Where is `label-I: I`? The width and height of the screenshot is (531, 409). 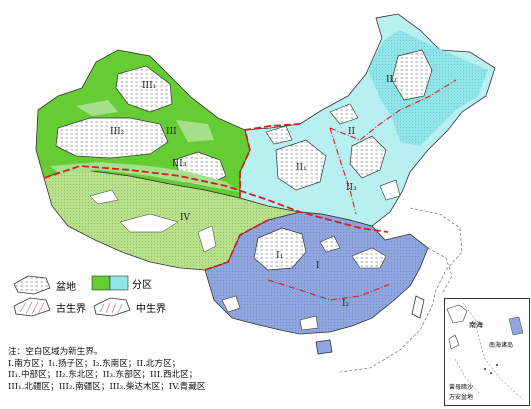
label-I: I is located at coordinates (318, 266).